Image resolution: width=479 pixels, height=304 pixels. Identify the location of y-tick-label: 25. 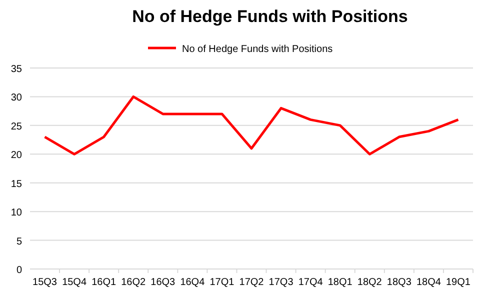
(16, 126).